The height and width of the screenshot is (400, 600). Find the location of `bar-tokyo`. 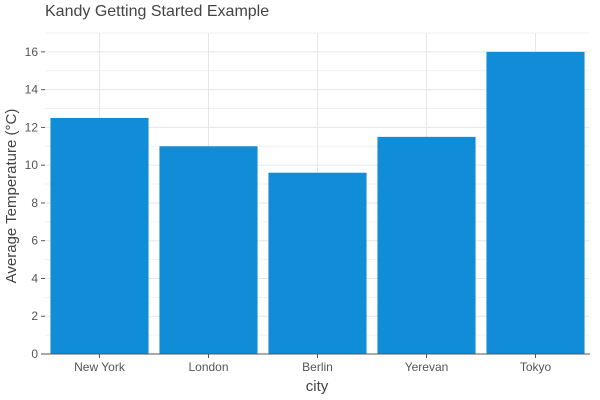

bar-tokyo is located at coordinates (535, 202).